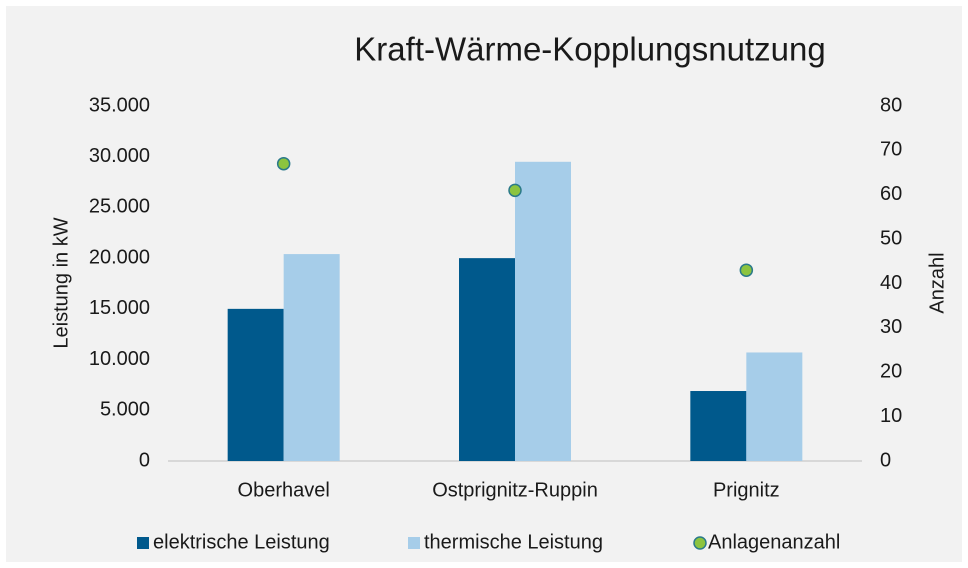  I want to click on y-tick-label: 15.000, so click(119, 308).